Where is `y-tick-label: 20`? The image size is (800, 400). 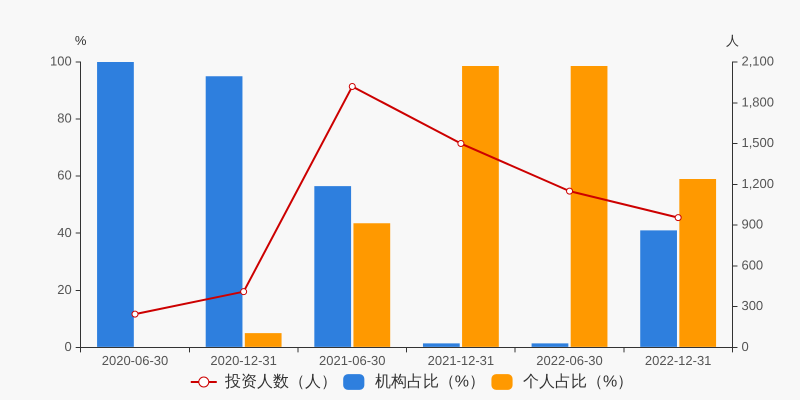 y-tick-label: 20 is located at coordinates (64, 289).